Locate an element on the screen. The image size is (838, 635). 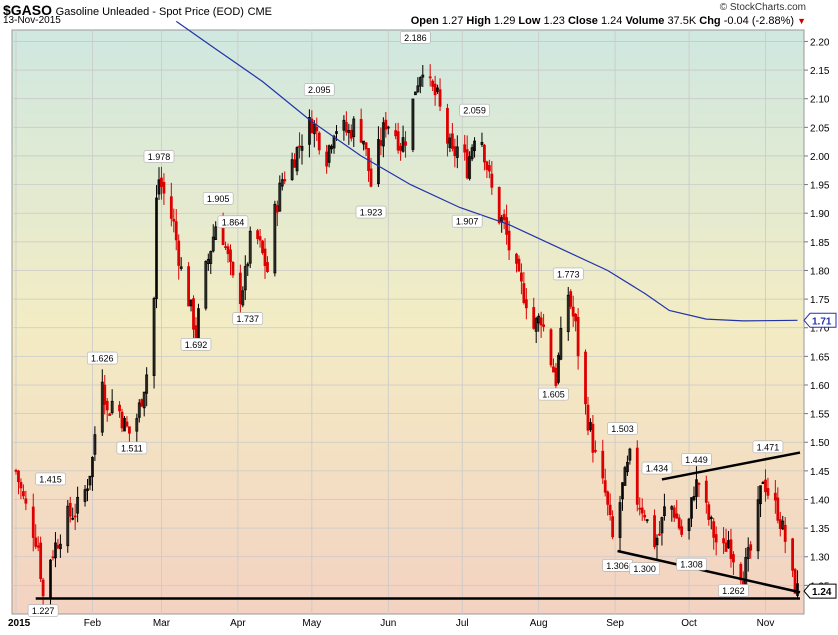
price-annotation: 1.262 is located at coordinates (733, 591).